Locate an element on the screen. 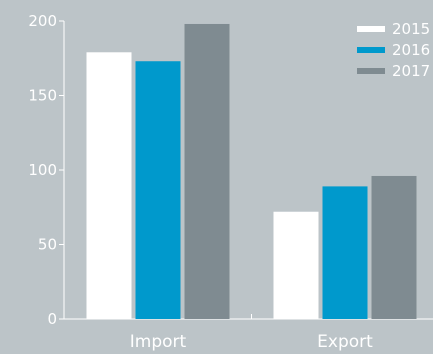 This screenshot has height=354, width=433. y-tick-label: 150 is located at coordinates (42, 96).